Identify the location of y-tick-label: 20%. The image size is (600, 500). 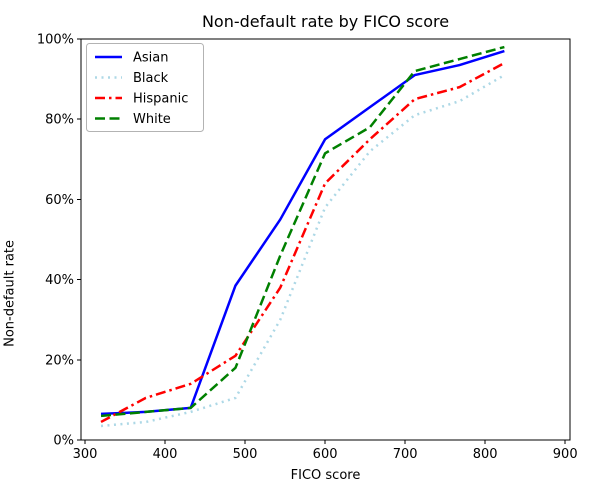
(59, 360).